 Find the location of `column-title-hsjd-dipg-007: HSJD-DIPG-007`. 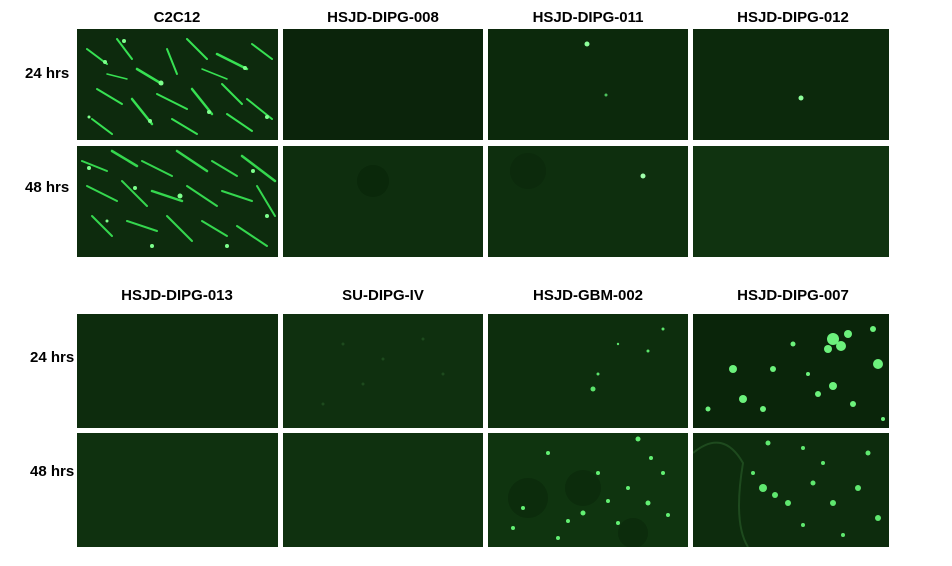

column-title-hsjd-dipg-007: HSJD-DIPG-007 is located at coordinates (793, 295).